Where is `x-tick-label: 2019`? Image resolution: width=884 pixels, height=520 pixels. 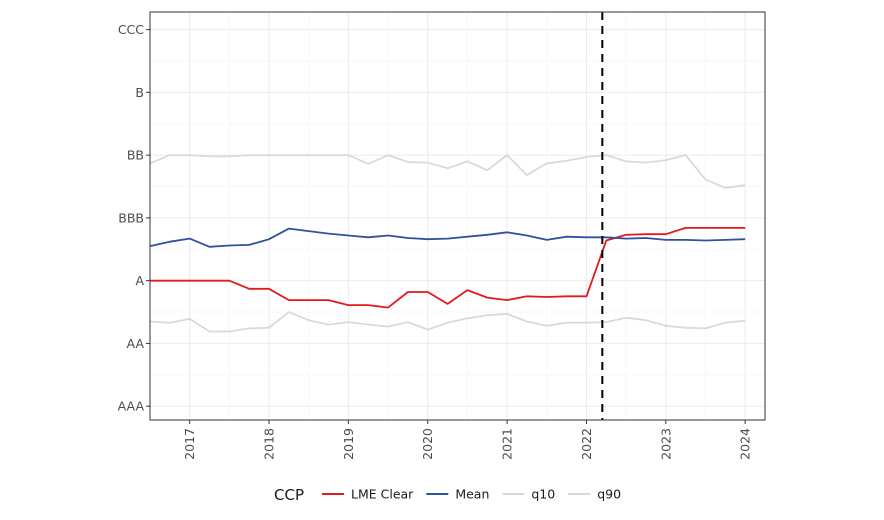 x-tick-label: 2019 is located at coordinates (348, 444).